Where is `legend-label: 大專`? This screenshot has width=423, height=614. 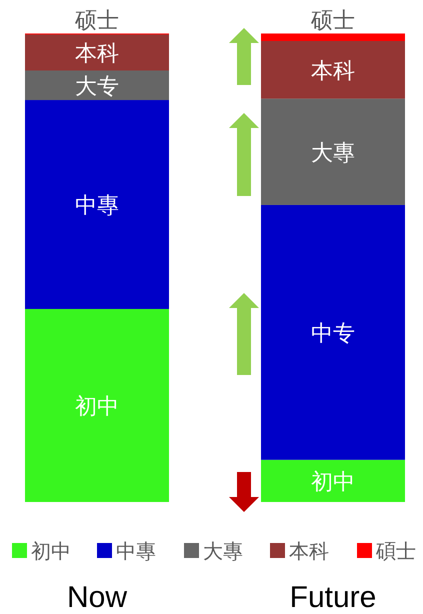
legend-label: 大專 is located at coordinates (223, 552).